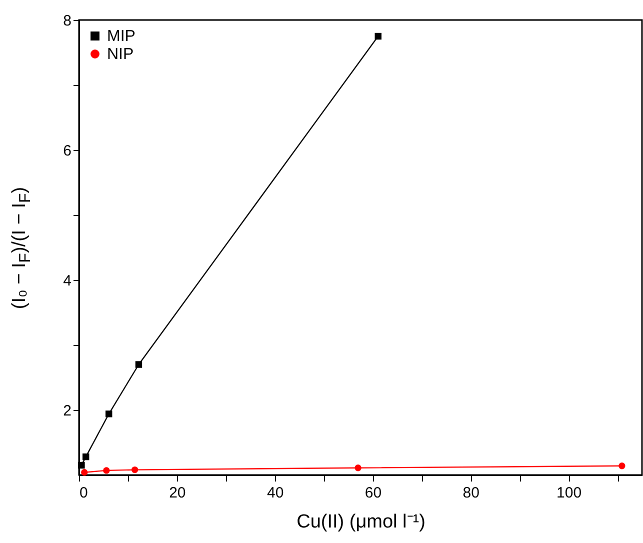 The width and height of the screenshot is (643, 543). I want to click on x-tick-label: 60, so click(373, 493).